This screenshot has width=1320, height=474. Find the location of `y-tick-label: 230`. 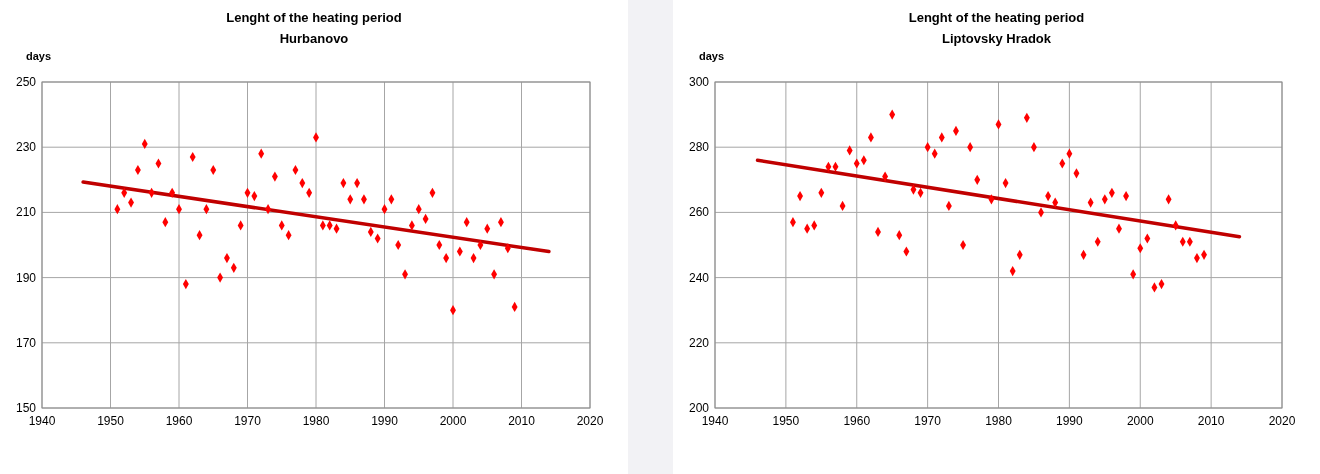

y-tick-label: 230 is located at coordinates (26, 147).